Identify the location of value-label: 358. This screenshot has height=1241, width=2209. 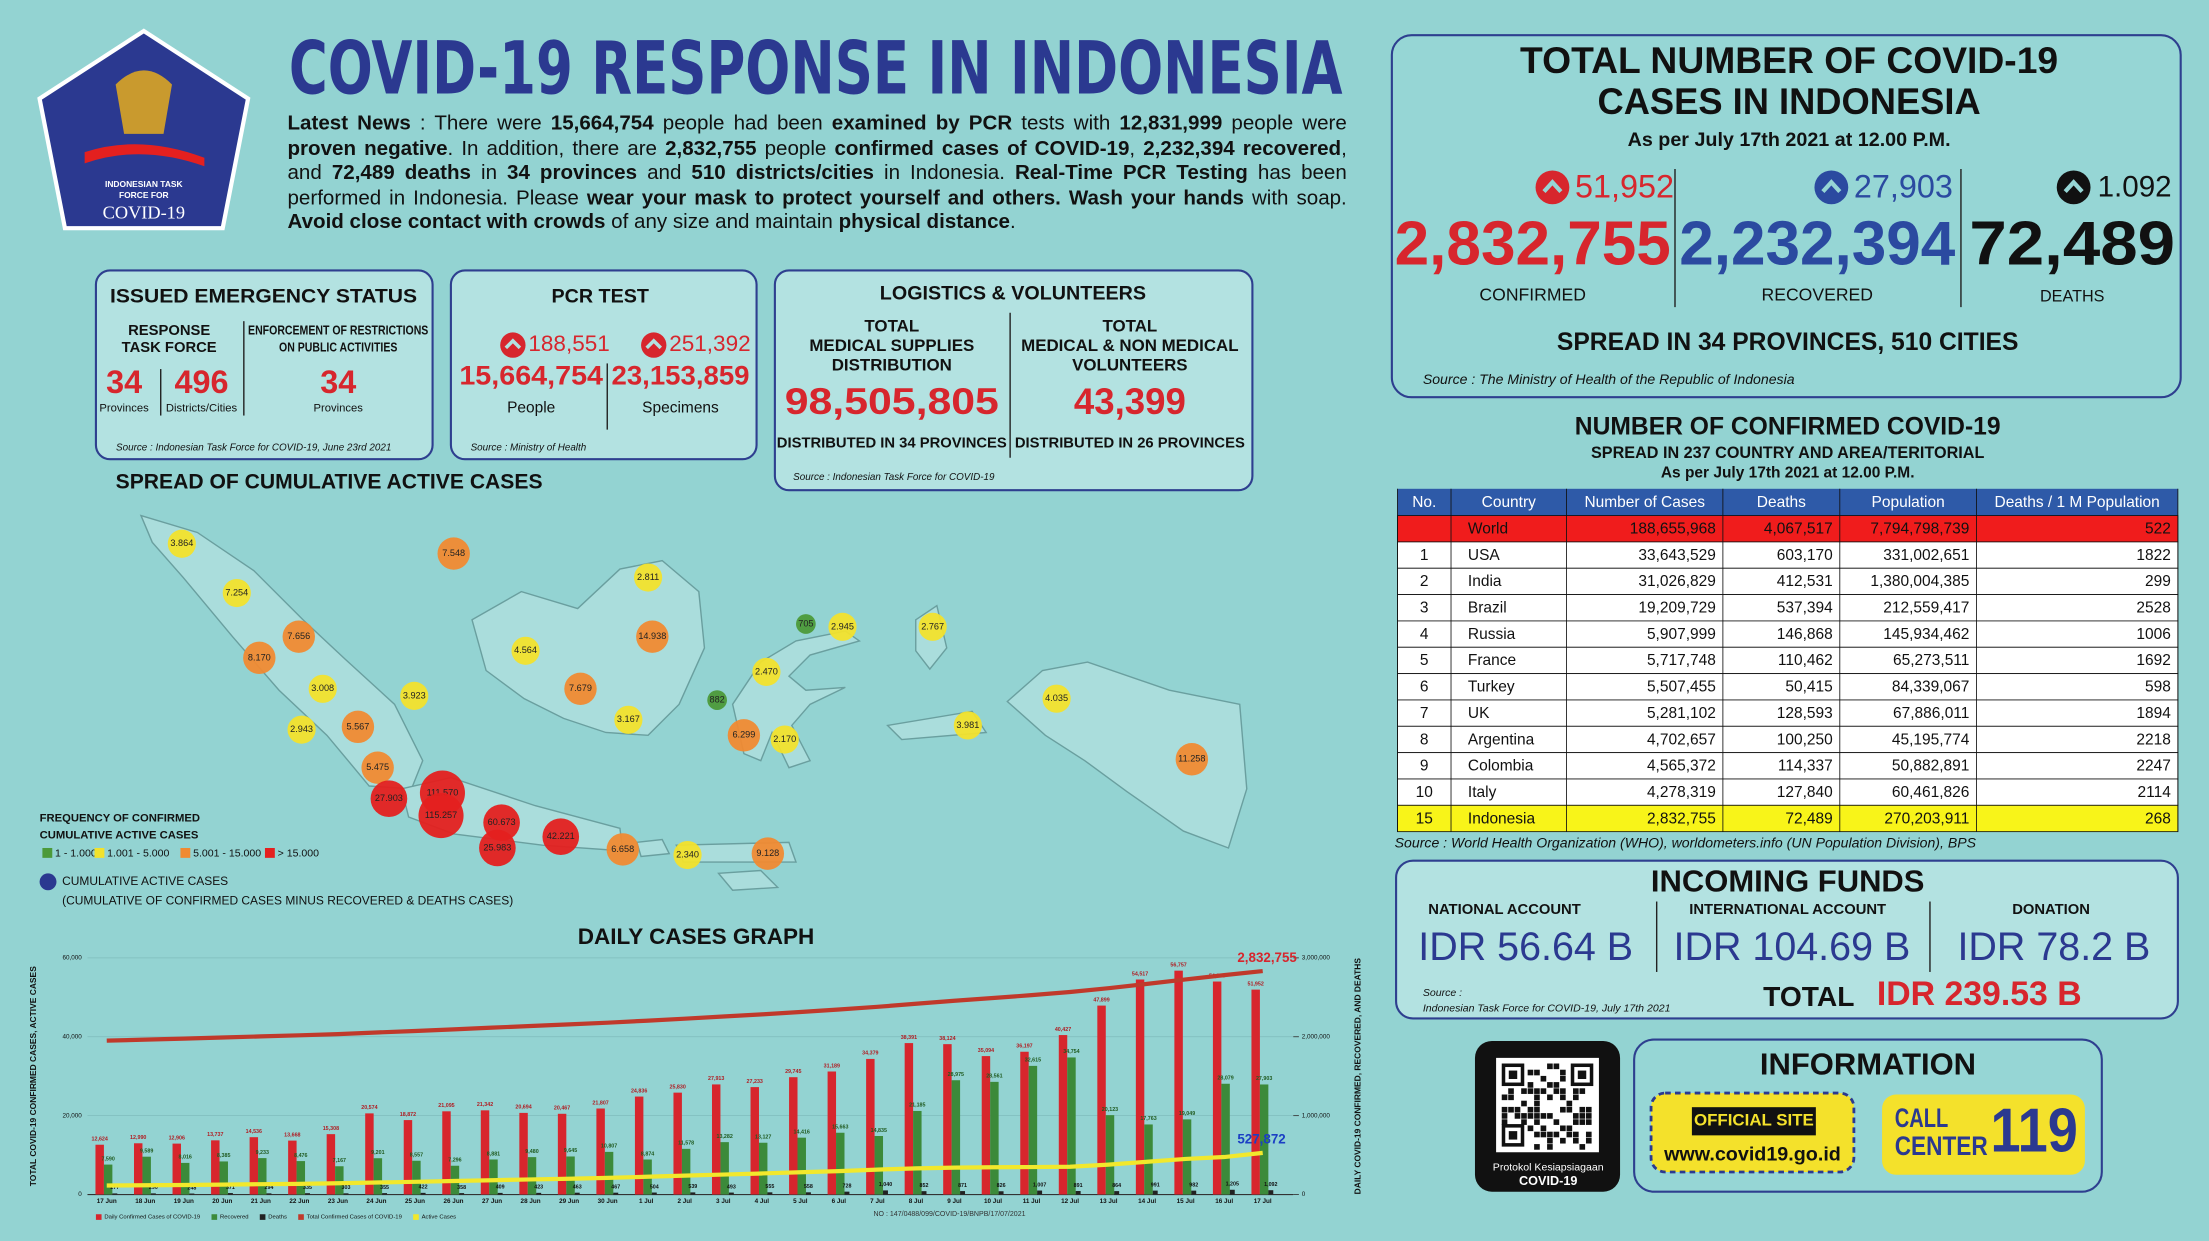
(461, 1188).